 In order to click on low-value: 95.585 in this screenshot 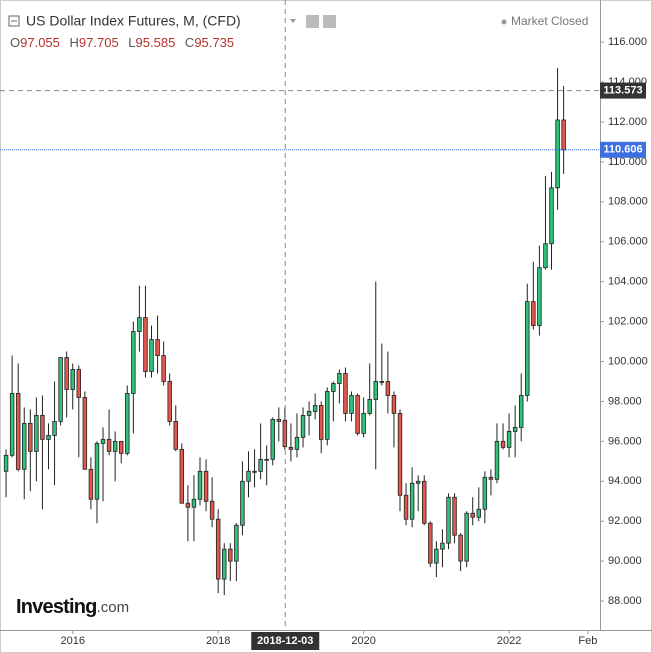, I will do `click(156, 42)`.